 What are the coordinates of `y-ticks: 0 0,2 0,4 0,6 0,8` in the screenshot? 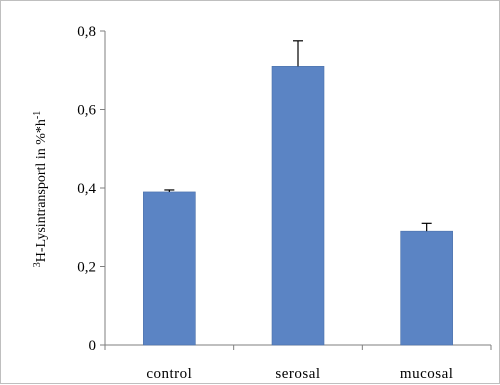 It's located at (91, 189).